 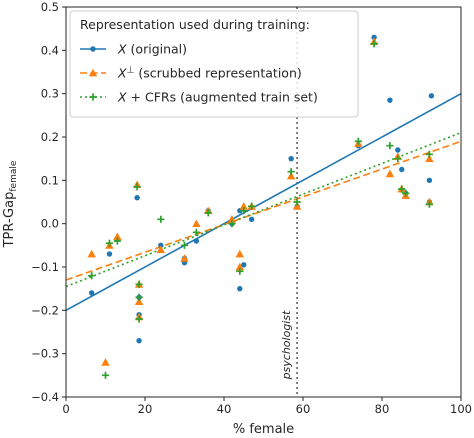 I want to click on y-tick-label-6: 0.2, so click(x=50, y=137).